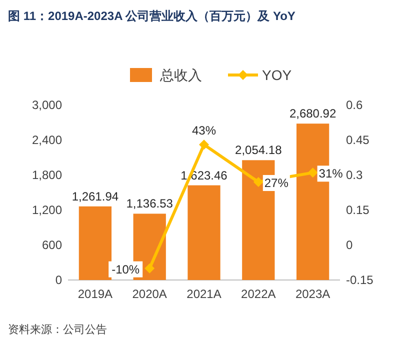  I want to click on x-tick-label: 2020A, so click(149, 294).